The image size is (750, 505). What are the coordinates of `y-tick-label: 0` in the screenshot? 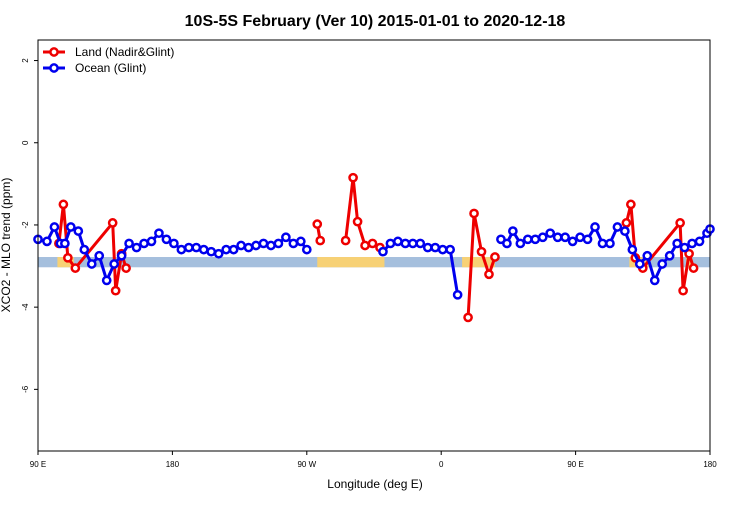 It's located at (25, 142).